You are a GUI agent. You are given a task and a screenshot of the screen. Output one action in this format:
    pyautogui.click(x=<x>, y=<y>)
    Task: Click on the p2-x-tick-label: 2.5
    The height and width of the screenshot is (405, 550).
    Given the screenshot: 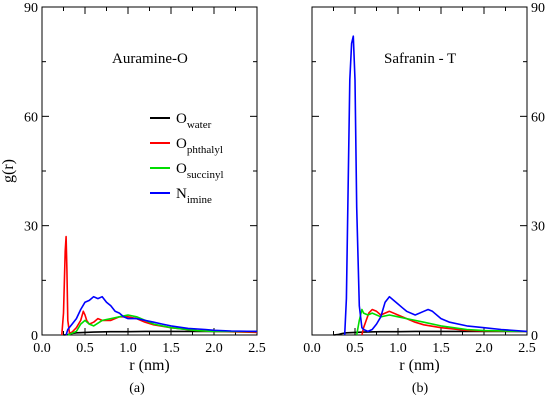 What is the action you would take?
    pyautogui.click(x=527, y=348)
    